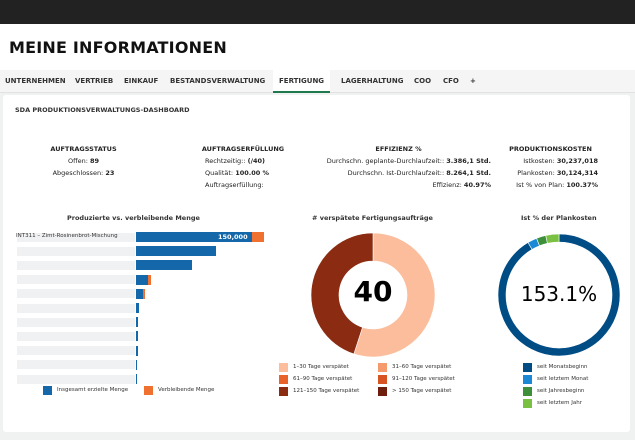  I want to click on dashboard-title: SDA PRODUKTIONSVERWALTUNGS-DASHBOARD, so click(102, 110).